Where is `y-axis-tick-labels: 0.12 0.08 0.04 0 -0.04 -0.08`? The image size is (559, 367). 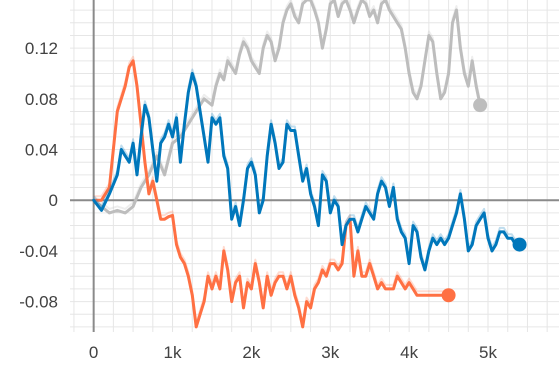
y-axis-tick-labels: 0.12 0.08 0.04 0 -0.04 -0.08 is located at coordinates (38, 175).